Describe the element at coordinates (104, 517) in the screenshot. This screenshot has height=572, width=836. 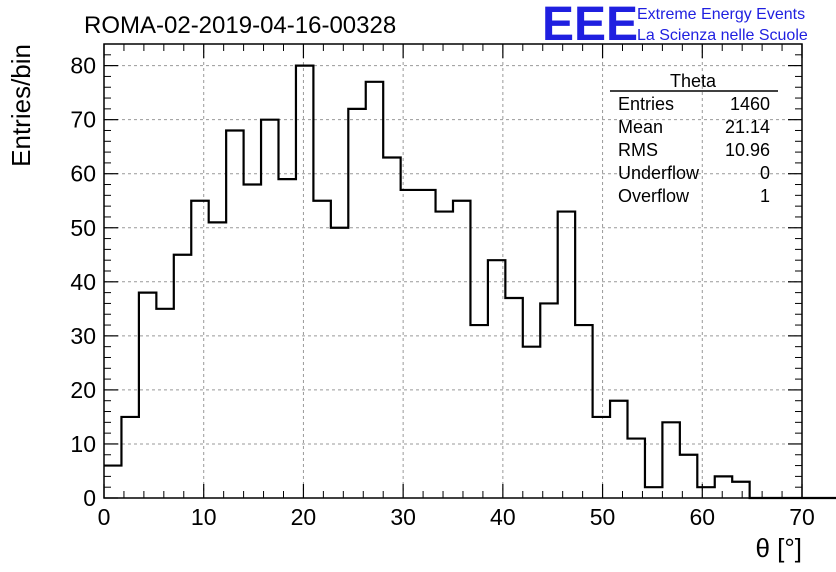
I see `x-tick-label: 0` at that location.